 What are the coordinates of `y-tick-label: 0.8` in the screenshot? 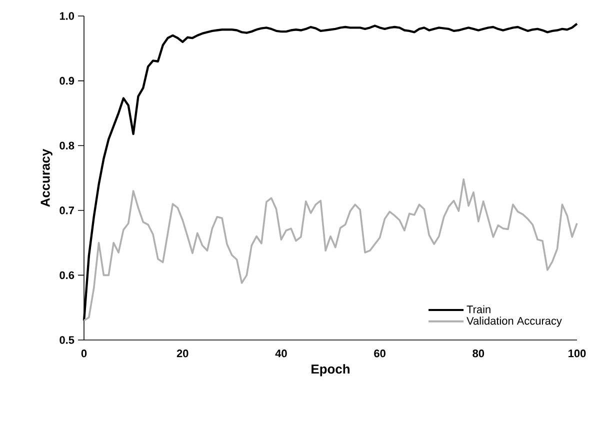 It's located at (67, 146).